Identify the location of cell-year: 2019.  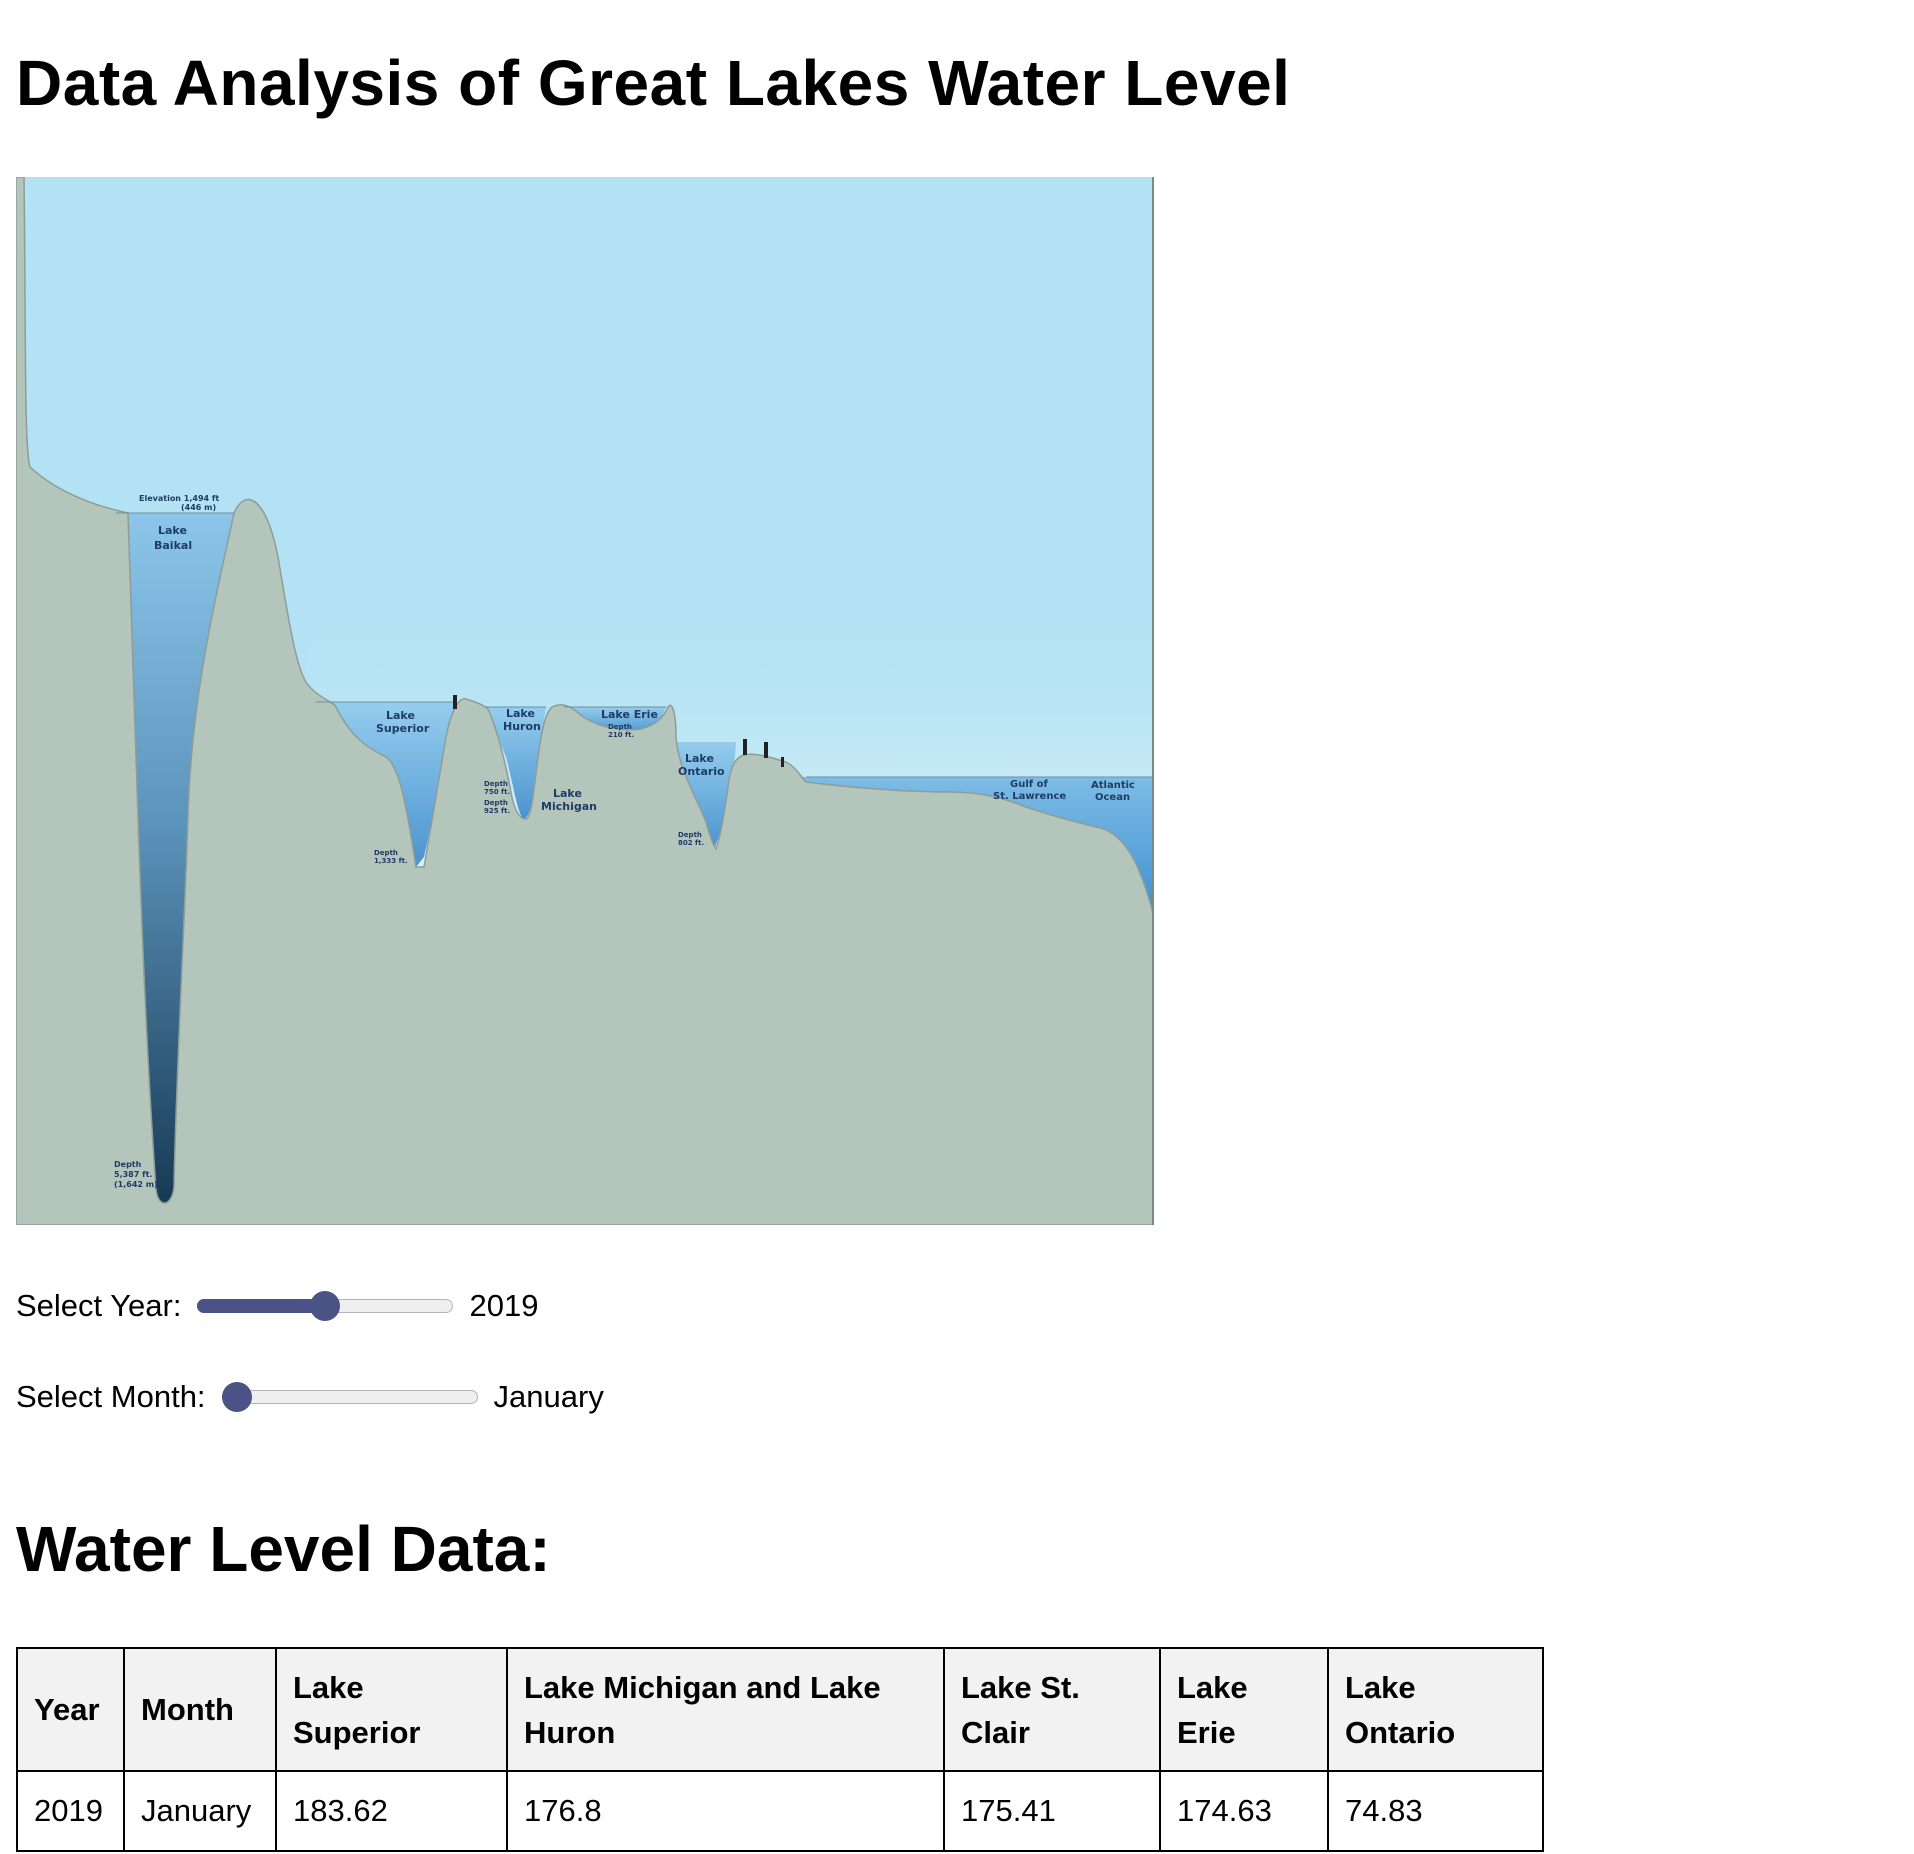
(70, 1811).